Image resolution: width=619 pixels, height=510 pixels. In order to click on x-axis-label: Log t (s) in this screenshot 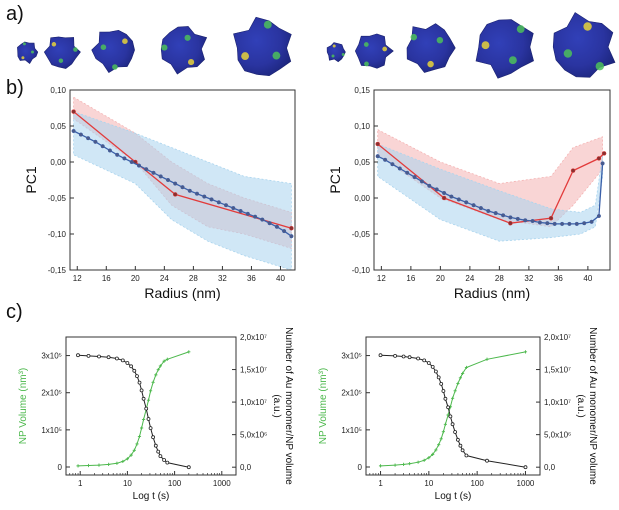, I will do `click(453, 496)`.